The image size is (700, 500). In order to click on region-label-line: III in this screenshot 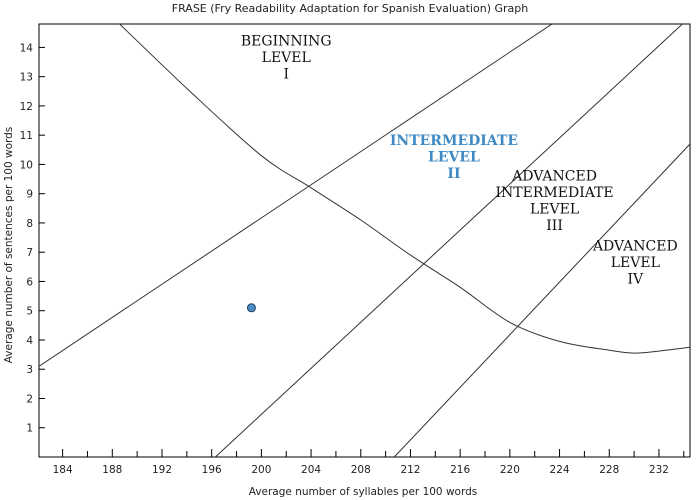, I will do `click(554, 226)`.